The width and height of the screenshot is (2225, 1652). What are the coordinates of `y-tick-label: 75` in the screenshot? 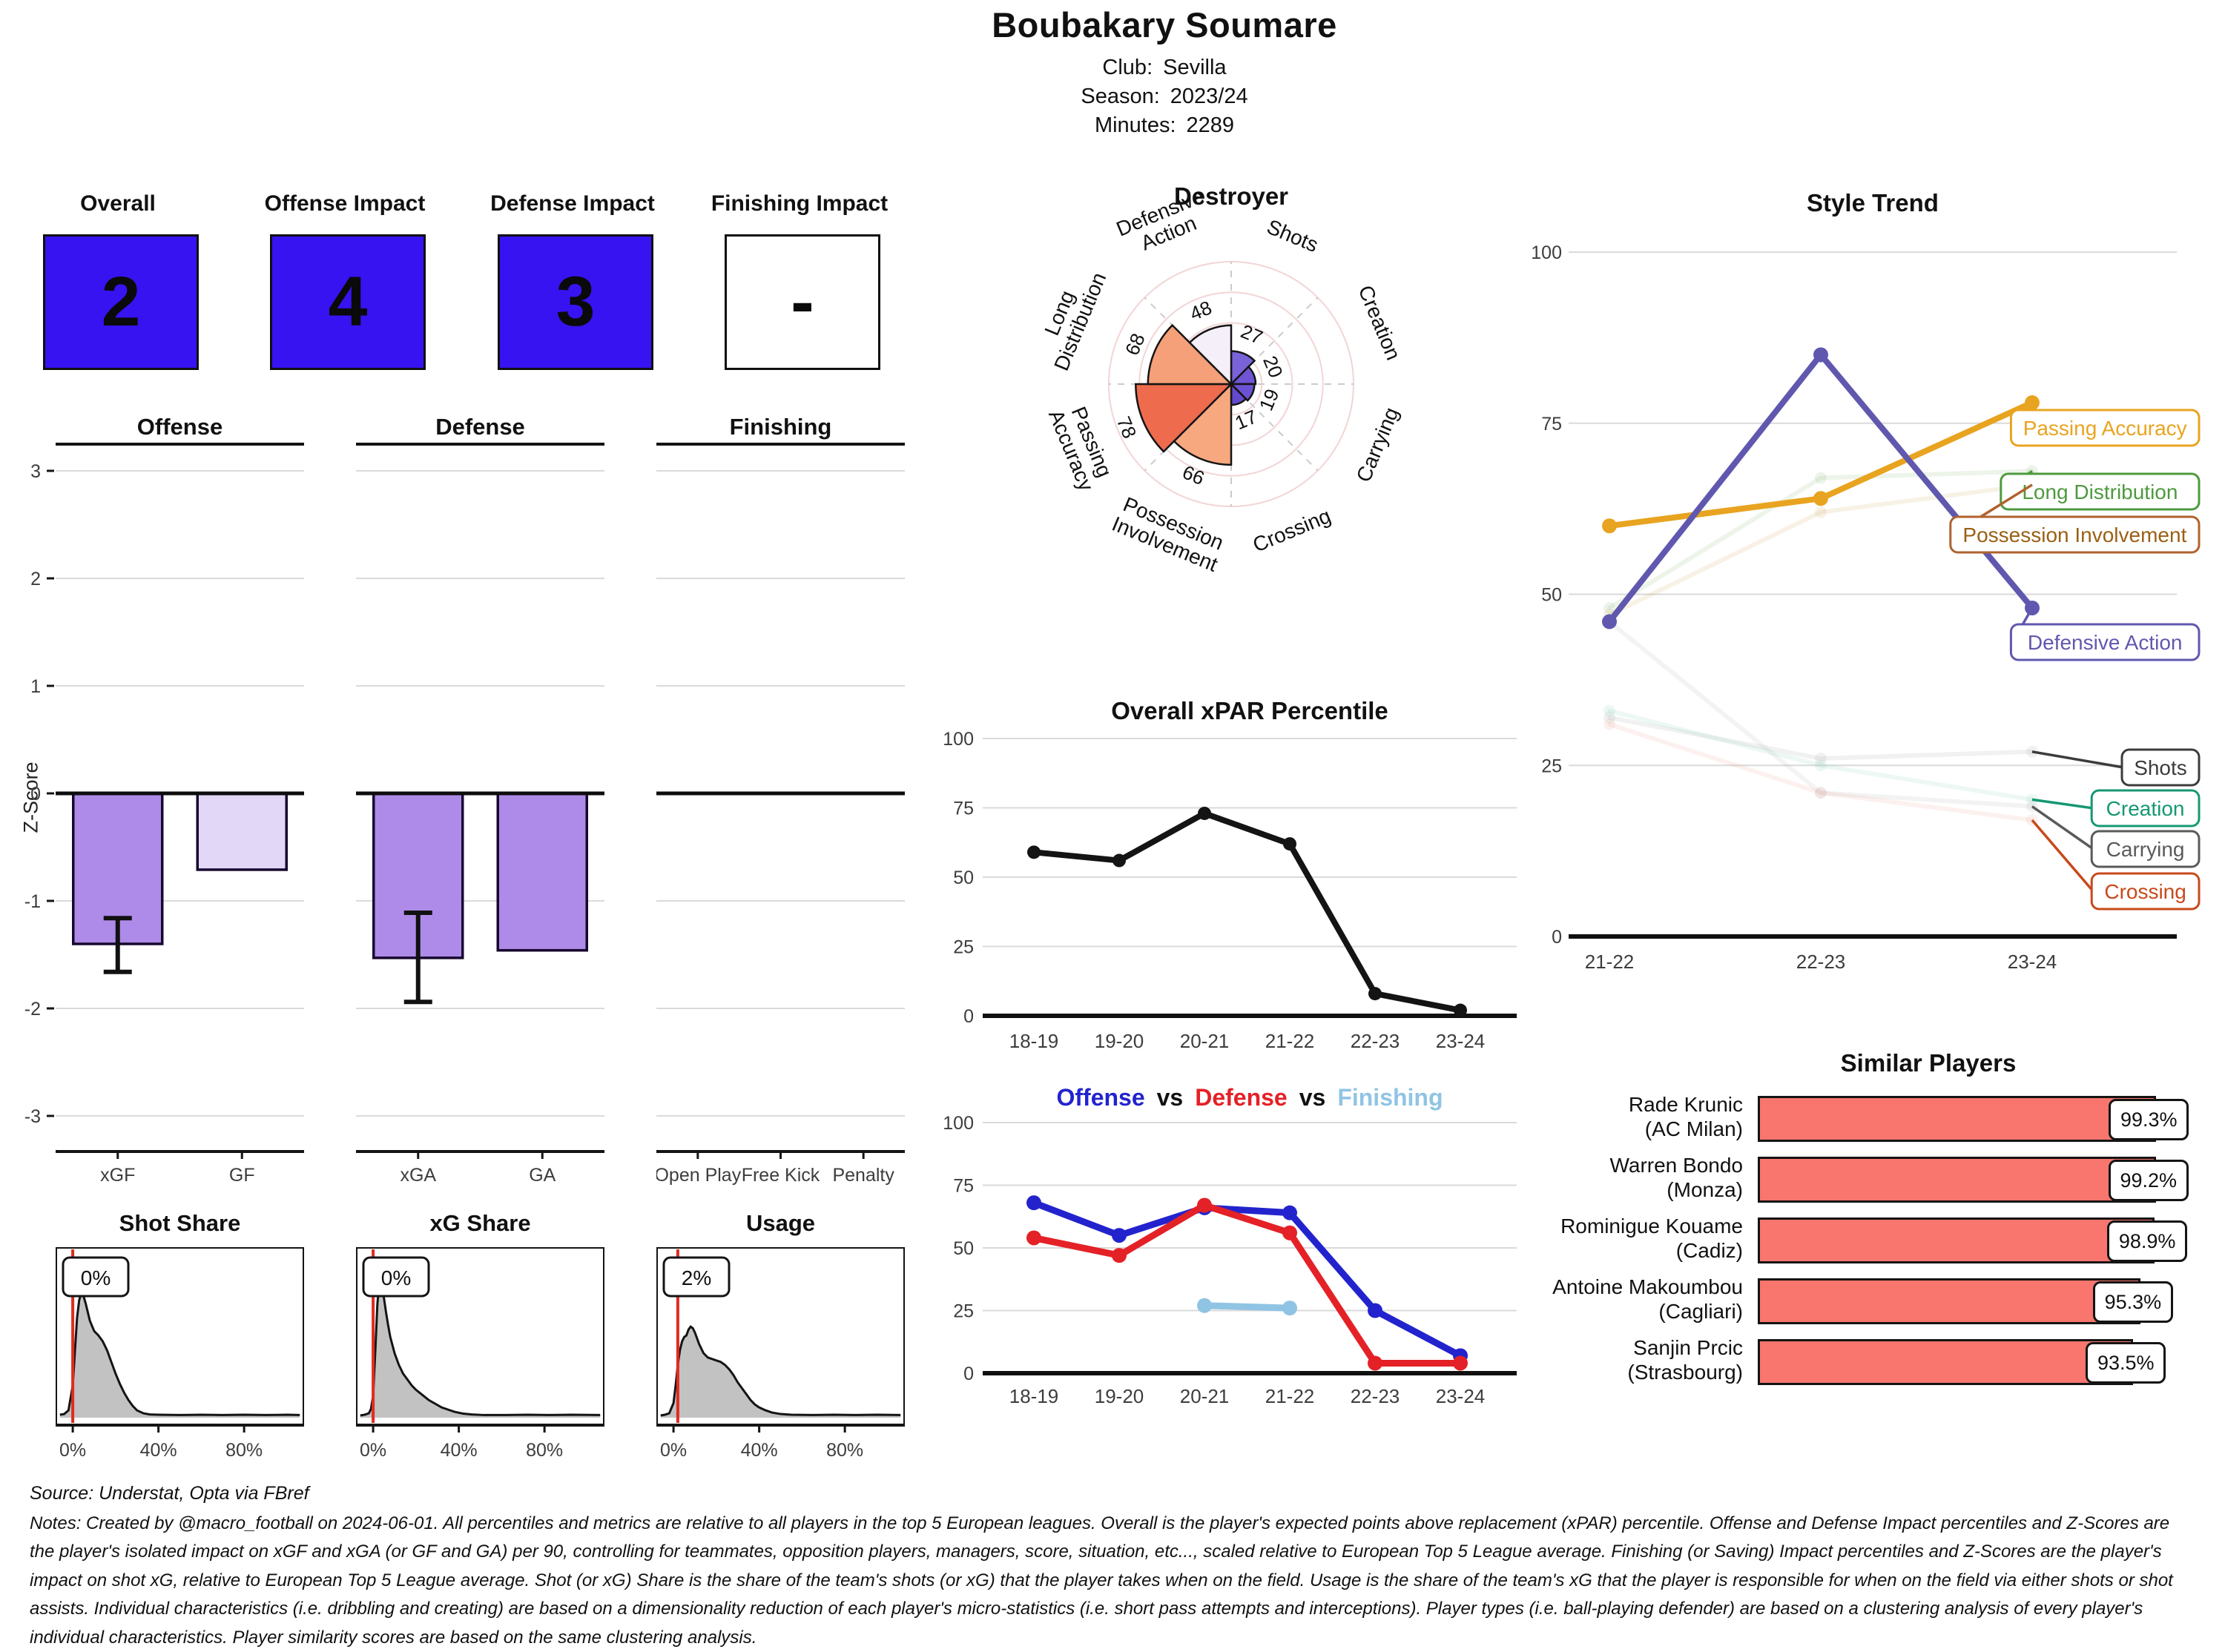 It's located at (1551, 425).